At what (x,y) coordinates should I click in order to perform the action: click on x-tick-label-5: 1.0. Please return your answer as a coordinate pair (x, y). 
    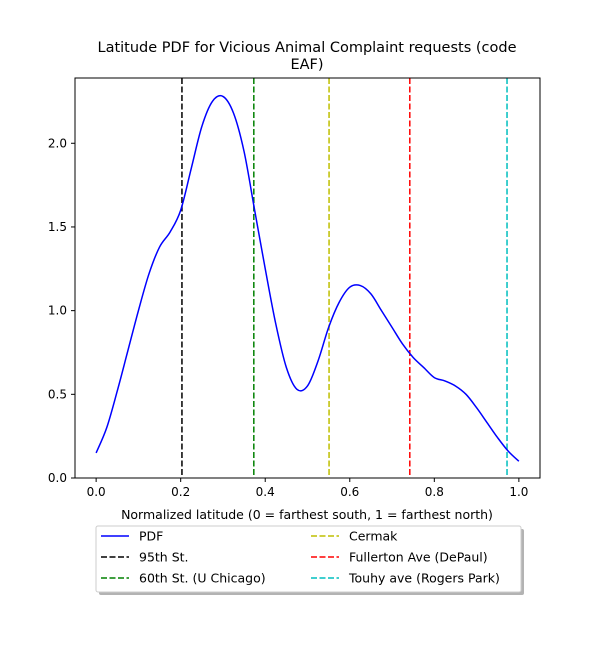
    Looking at the image, I should click on (518, 492).